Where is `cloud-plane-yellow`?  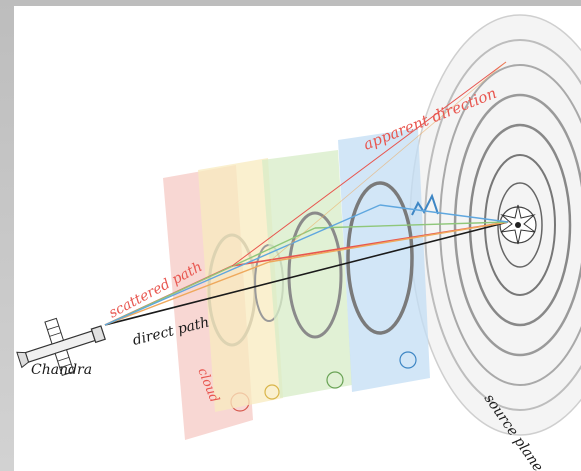 cloud-plane-yellow is located at coordinates (241, 285).